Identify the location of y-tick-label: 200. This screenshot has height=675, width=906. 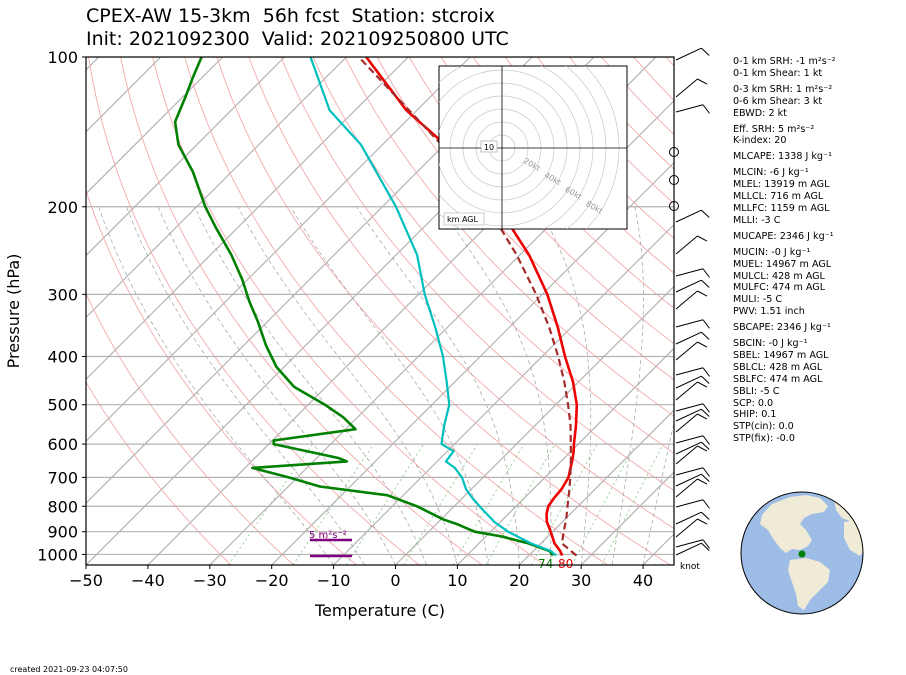
(62, 207).